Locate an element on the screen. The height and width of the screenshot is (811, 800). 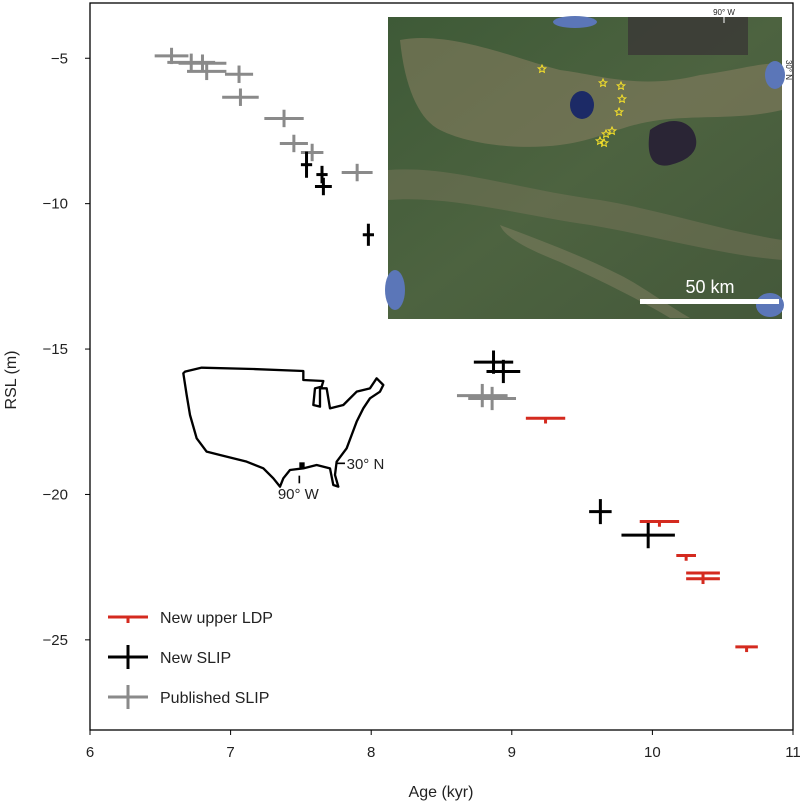
us-lat-label: 30° N is located at coordinates (366, 464).